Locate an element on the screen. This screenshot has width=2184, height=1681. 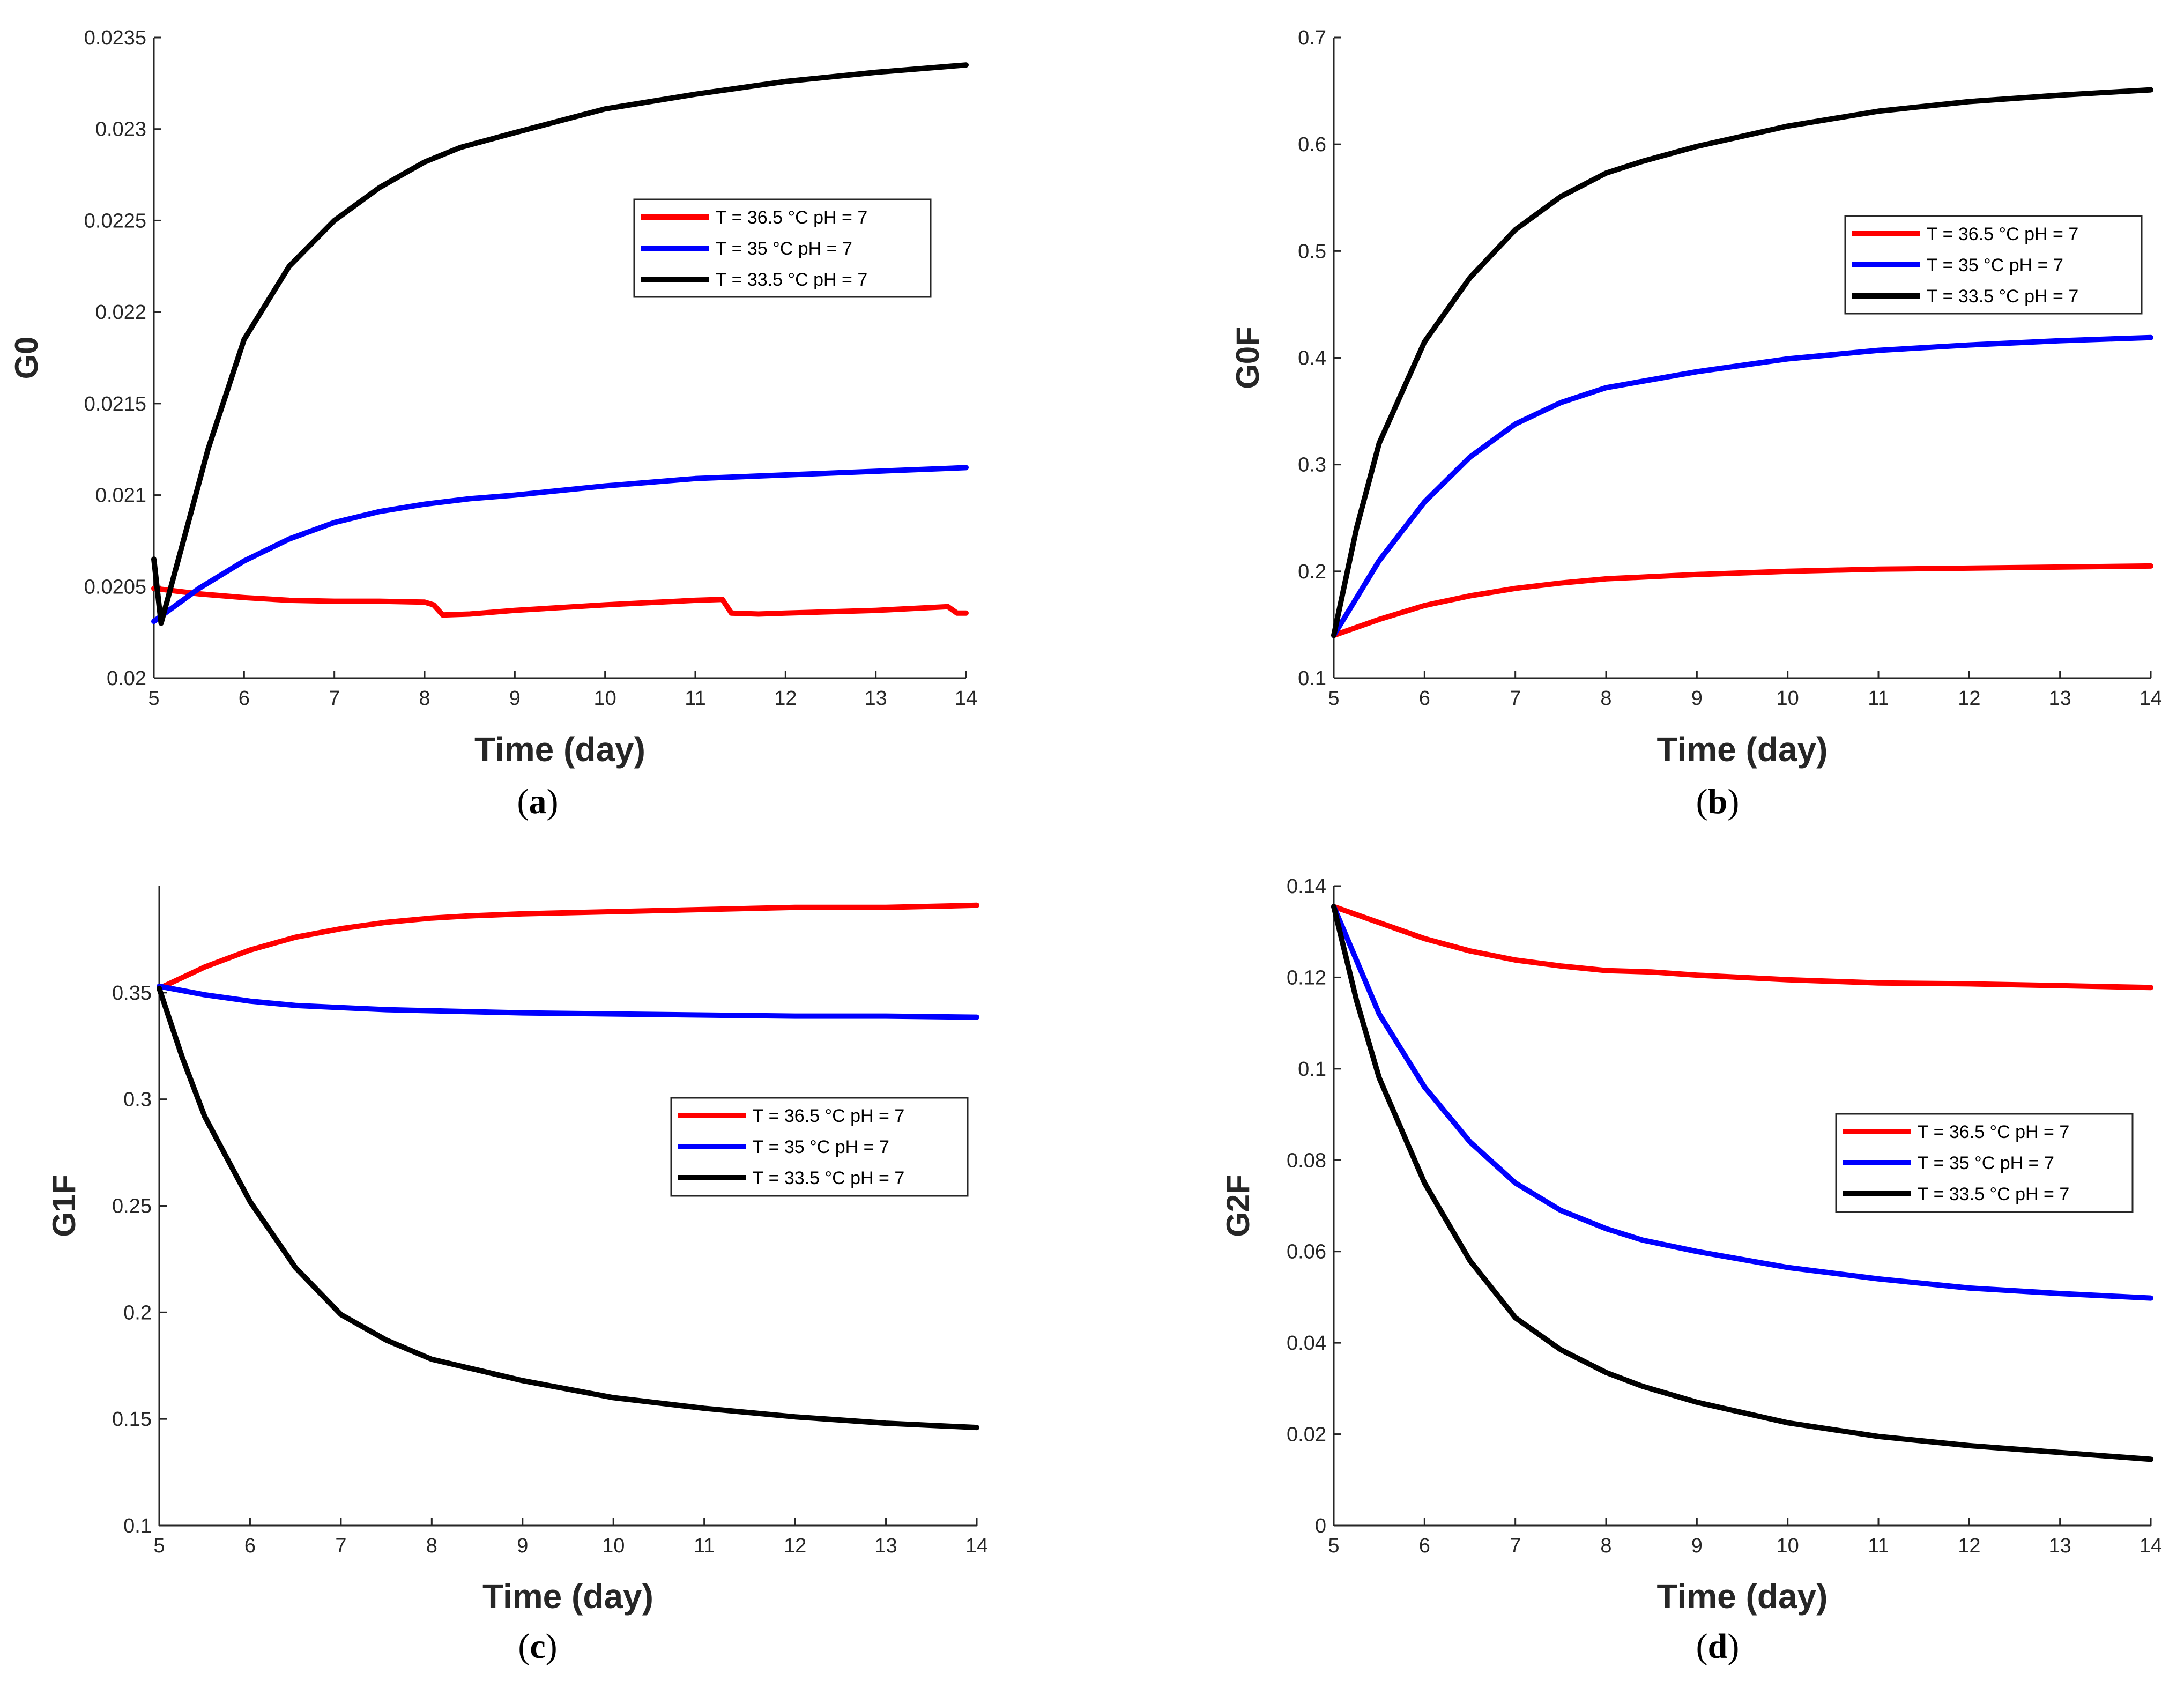
y-tick-label: 0.08 is located at coordinates (1306, 1160).